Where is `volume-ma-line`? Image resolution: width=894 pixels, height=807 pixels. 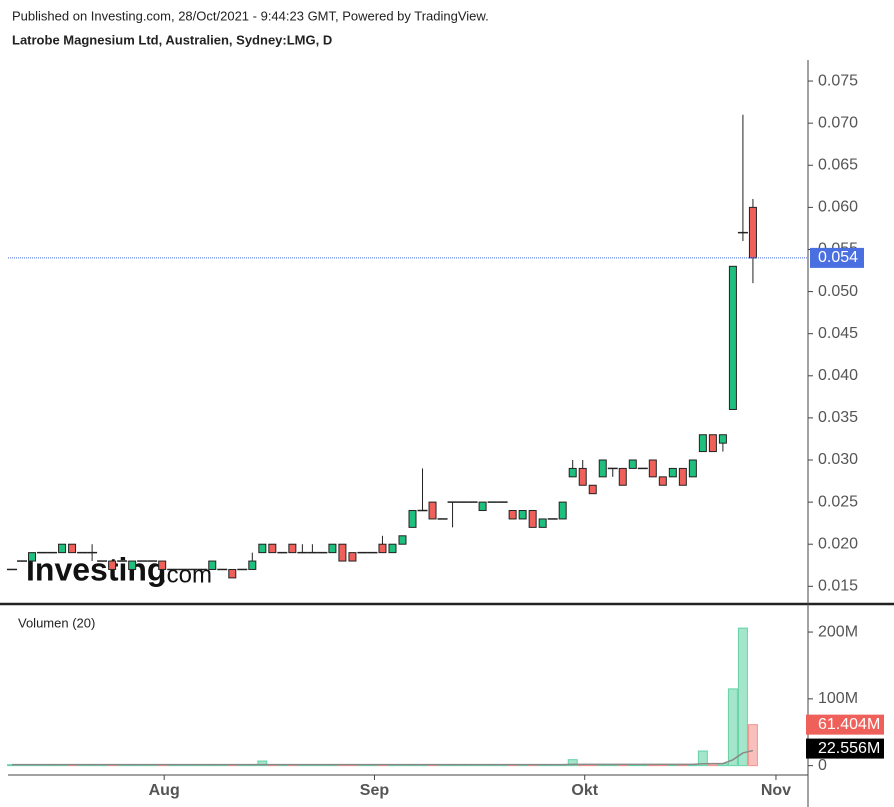 volume-ma-line is located at coordinates (383, 757).